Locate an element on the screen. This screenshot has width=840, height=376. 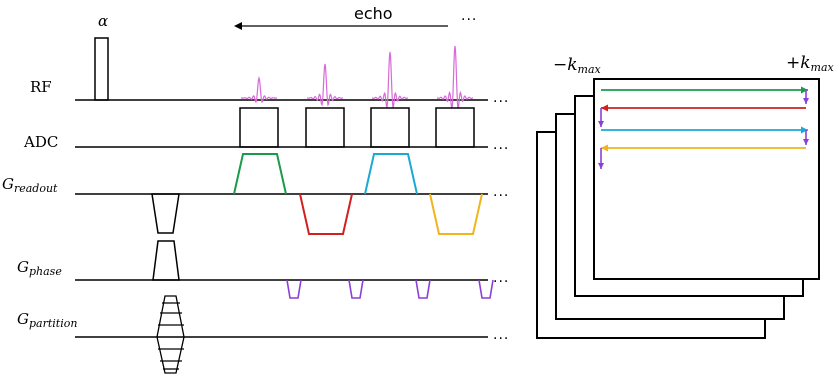
phase-prephaser is located at coordinates (166, 260).